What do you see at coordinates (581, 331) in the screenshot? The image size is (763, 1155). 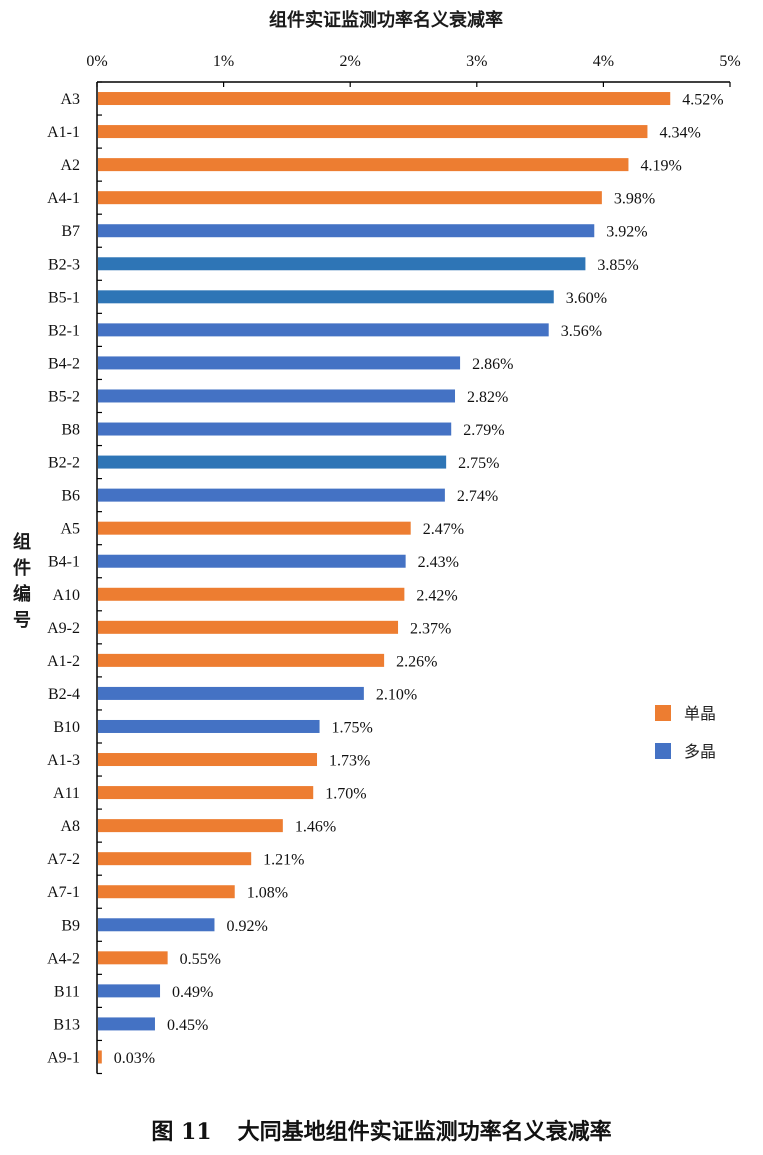 I see `data-label: 3.56%` at bounding box center [581, 331].